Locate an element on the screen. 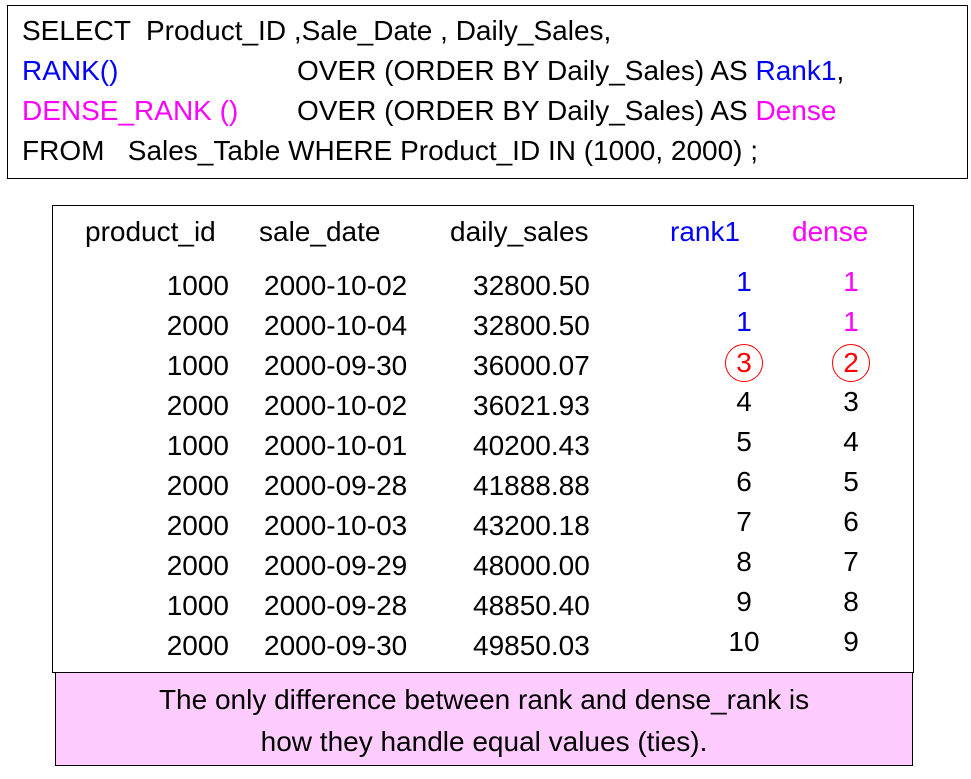 This screenshot has width=971, height=779. dense: 9 is located at coordinates (851, 641).